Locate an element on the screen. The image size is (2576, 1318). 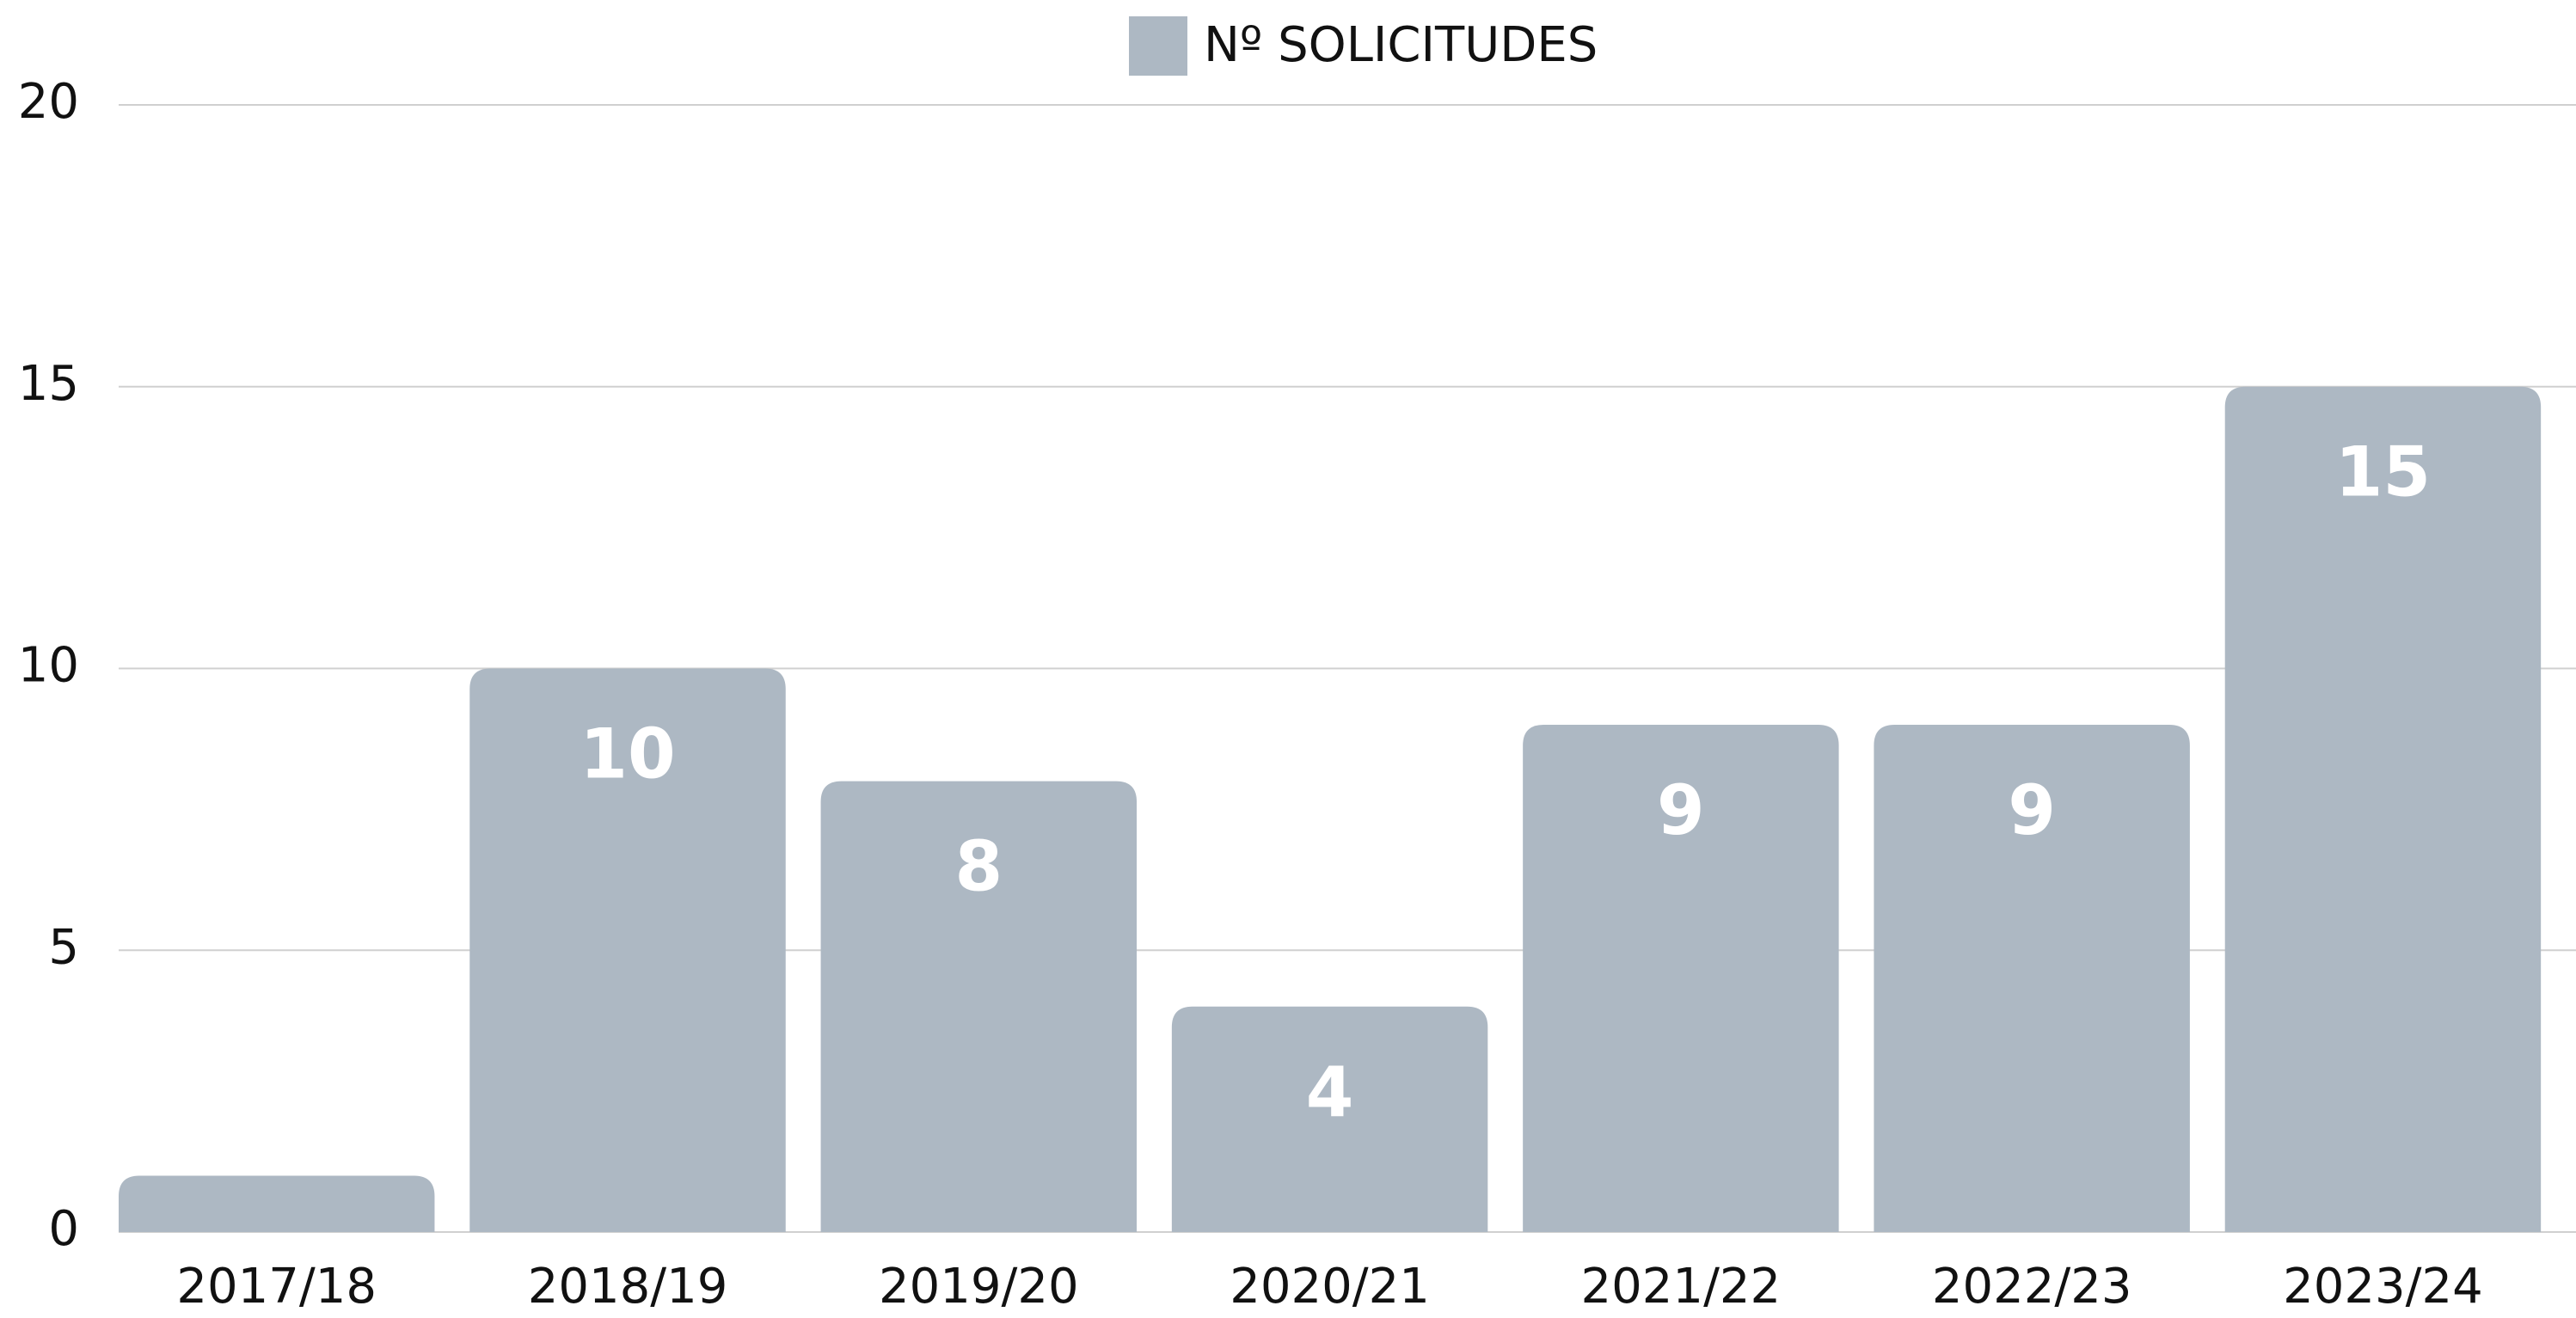
legend-label: Nº SOLICITUDES is located at coordinates (1401, 45).